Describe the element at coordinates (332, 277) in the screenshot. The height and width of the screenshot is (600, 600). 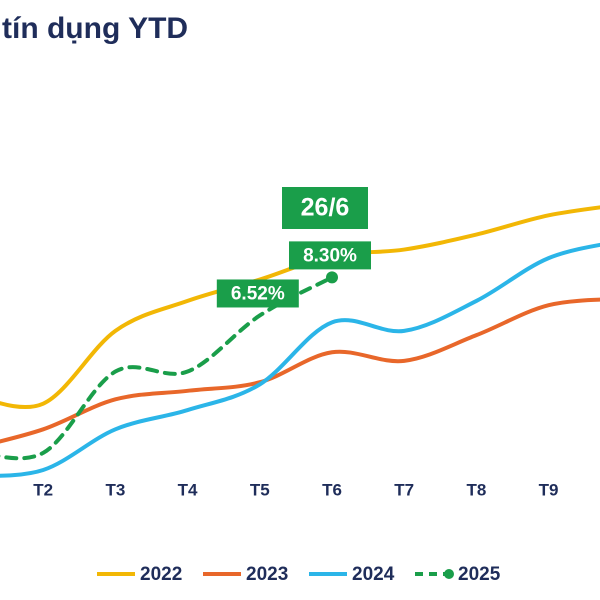
I see `end-marker` at that location.